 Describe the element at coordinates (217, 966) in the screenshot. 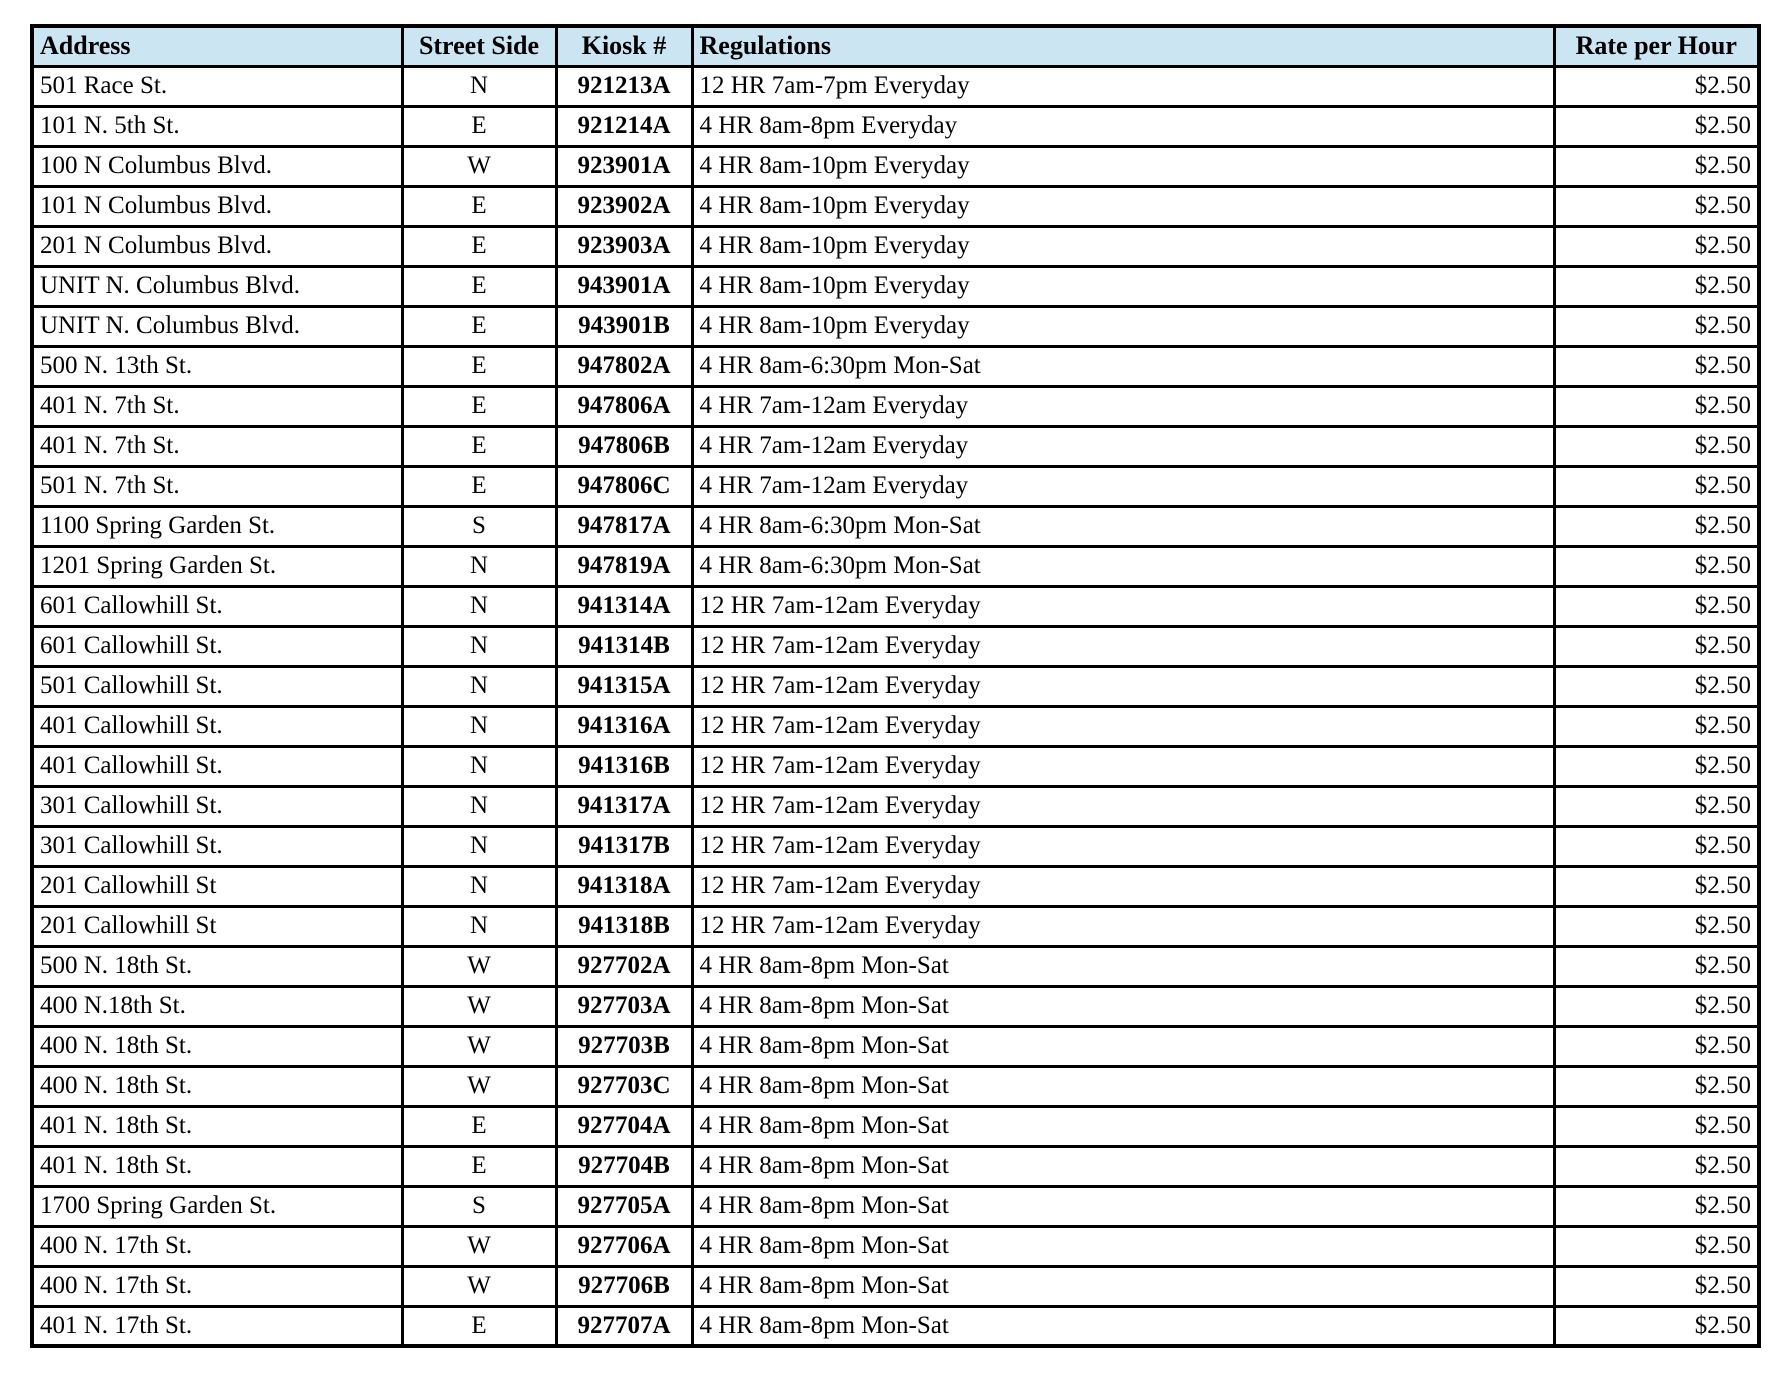

I see `cell-address: 500 N. 18th St.` at that location.